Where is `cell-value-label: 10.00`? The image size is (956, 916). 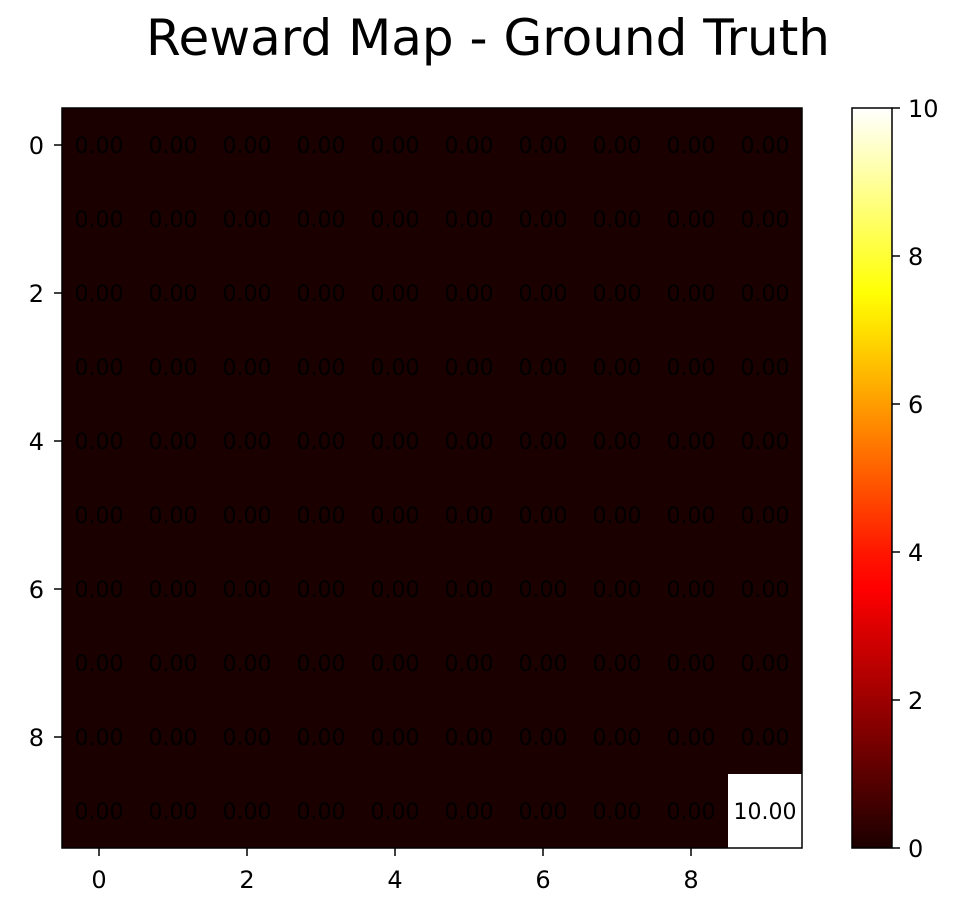
cell-value-label: 10.00 is located at coordinates (765, 812).